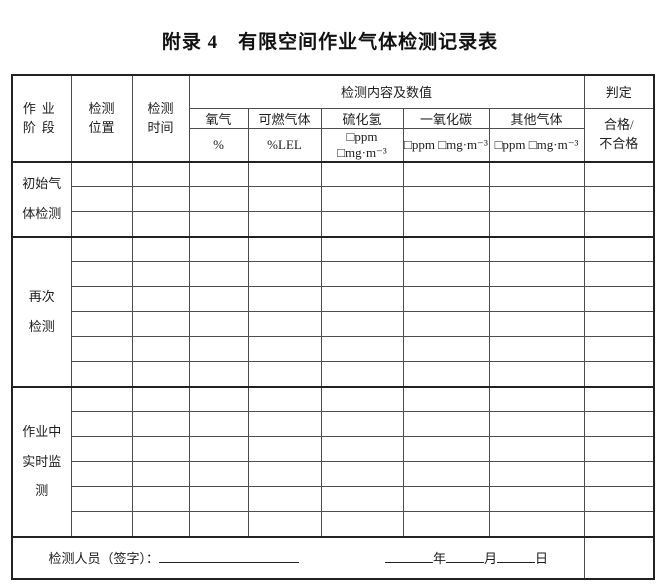 This screenshot has height=585, width=660. What do you see at coordinates (516, 556) in the screenshot?
I see `day-line` at bounding box center [516, 556].